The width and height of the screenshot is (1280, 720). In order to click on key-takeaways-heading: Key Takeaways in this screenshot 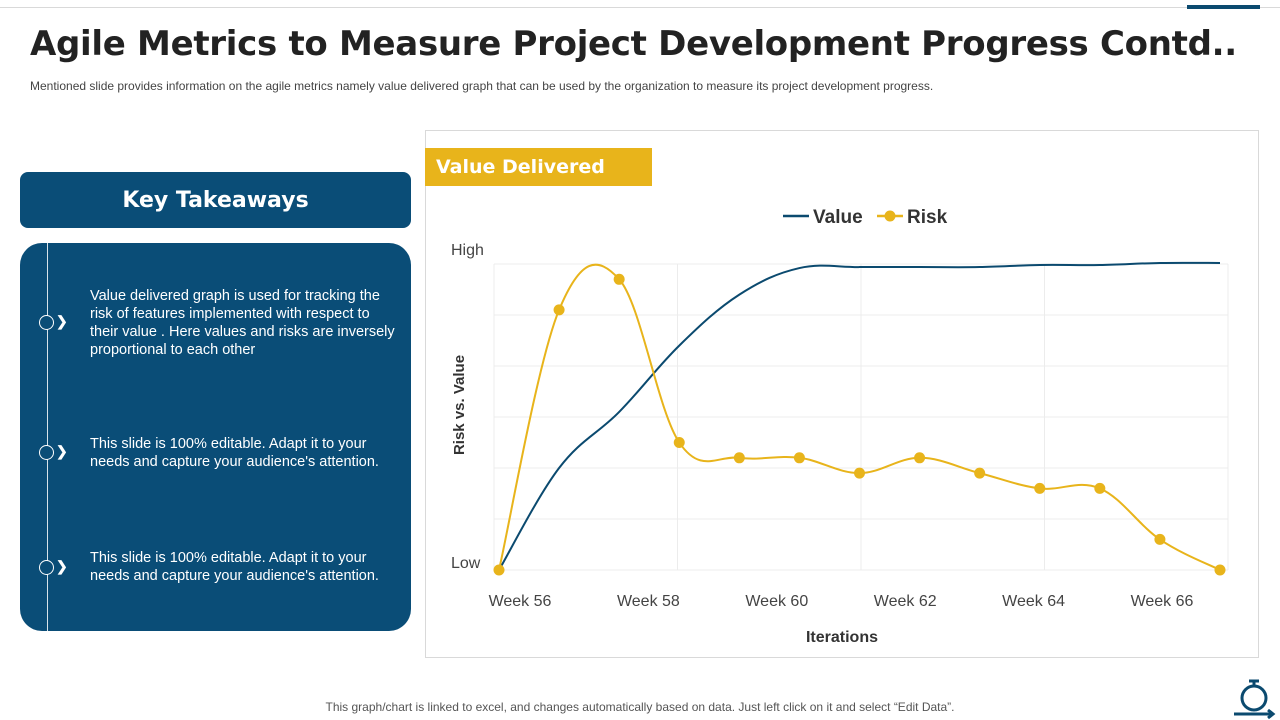, I will do `click(215, 200)`.